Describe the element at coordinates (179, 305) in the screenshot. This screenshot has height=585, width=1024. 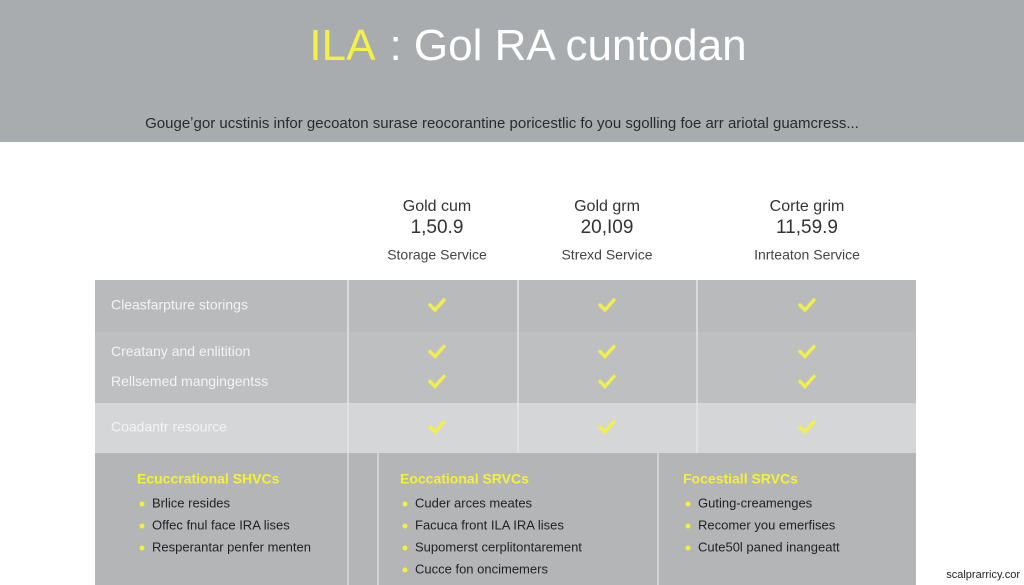
I see `feature-label: Cleasfarpture storings` at that location.